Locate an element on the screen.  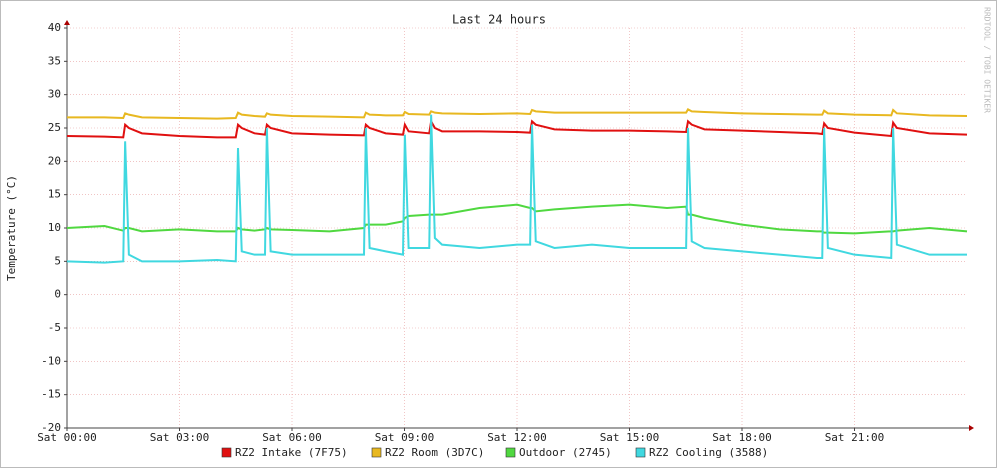
x-tick-label: Sat 15:00 is located at coordinates (630, 437).